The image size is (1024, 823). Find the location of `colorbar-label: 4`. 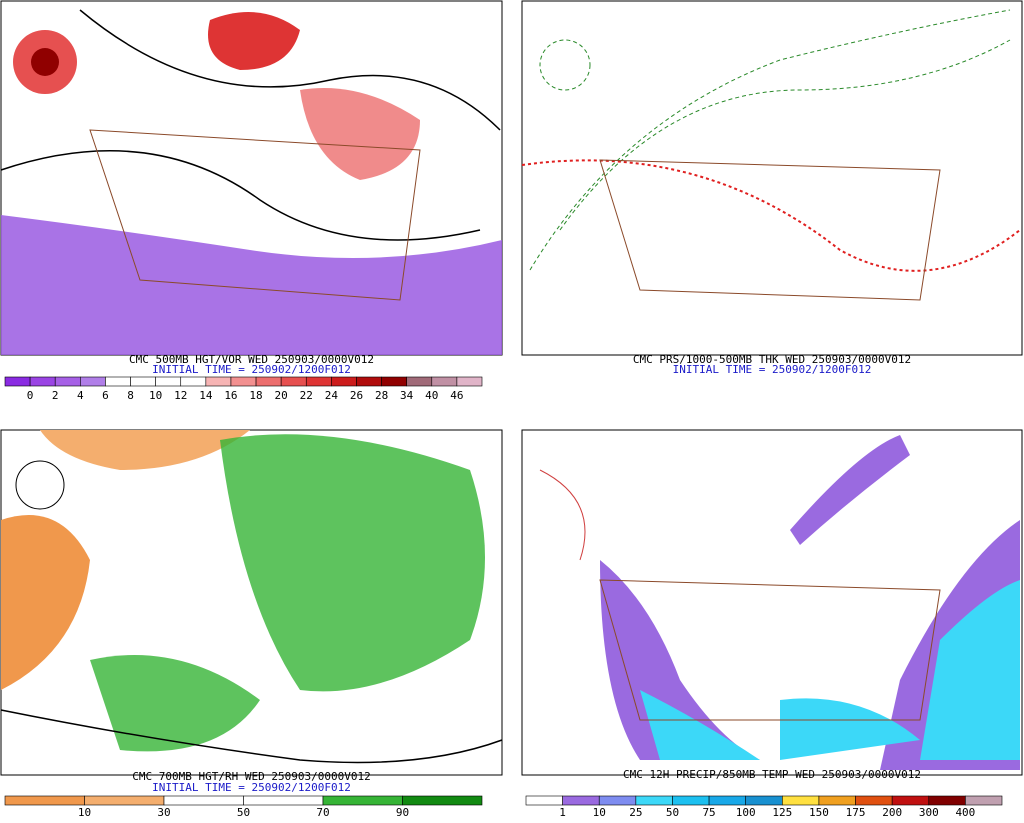

colorbar-label: 4 is located at coordinates (80, 395).